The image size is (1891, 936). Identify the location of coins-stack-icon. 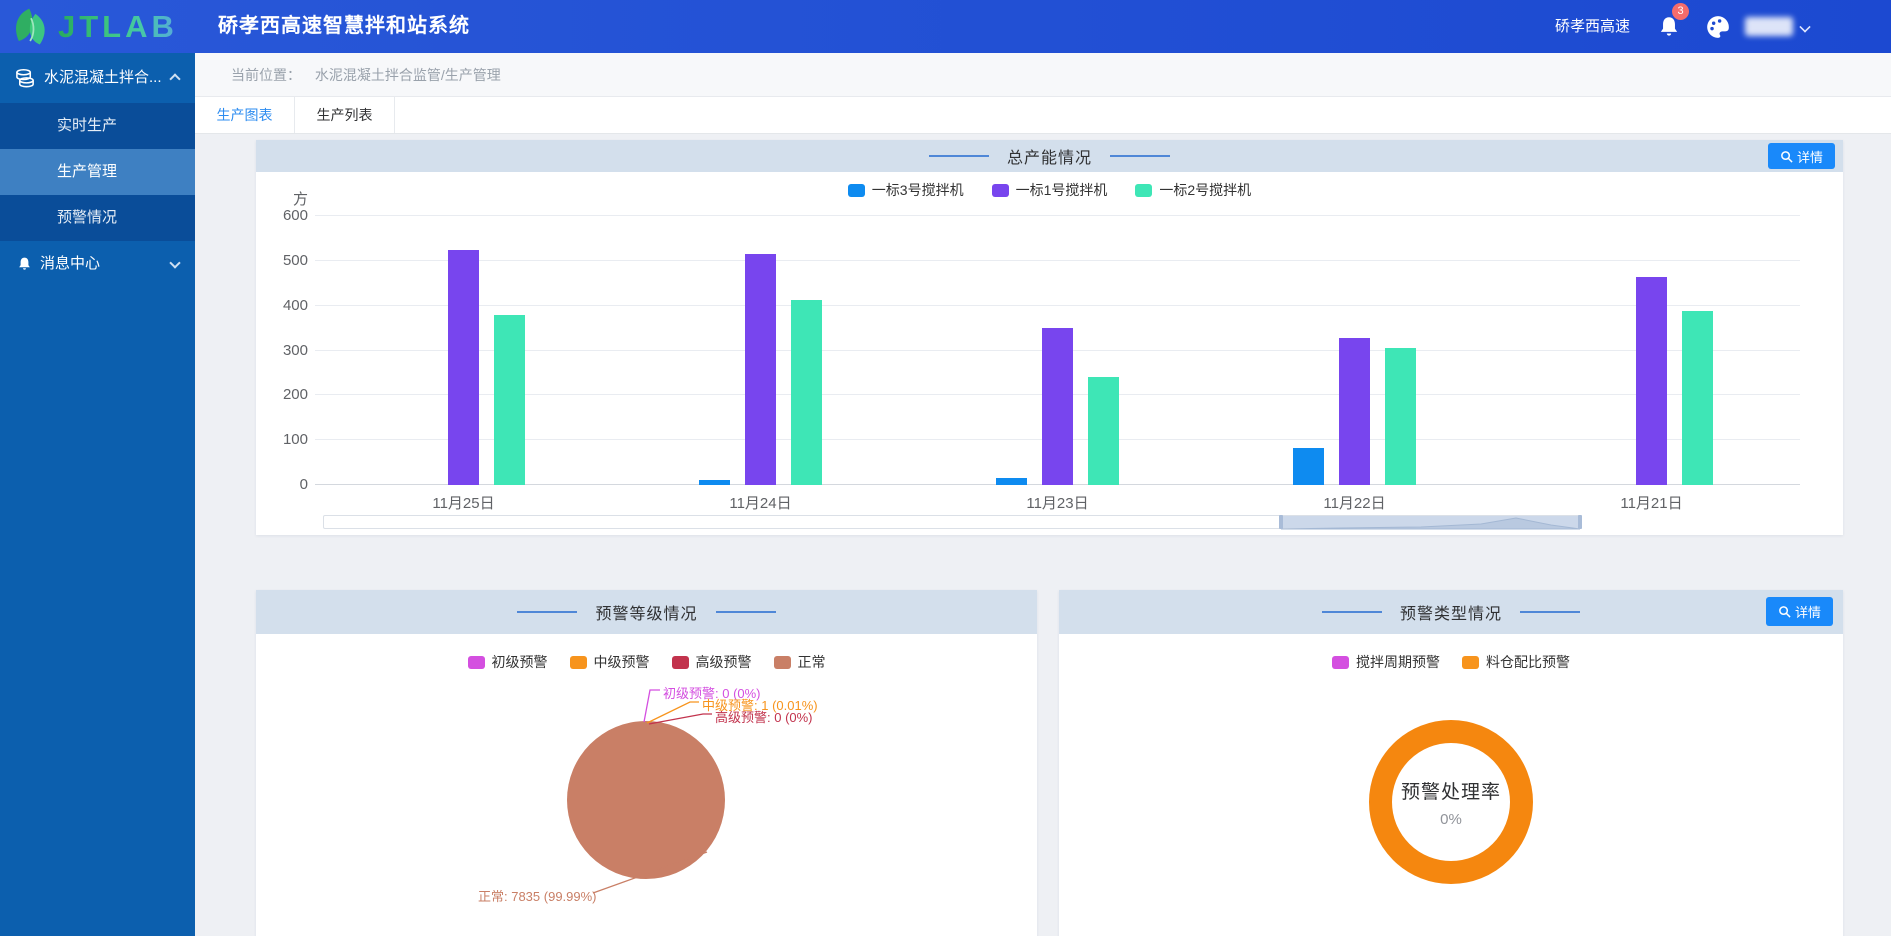
(25, 78).